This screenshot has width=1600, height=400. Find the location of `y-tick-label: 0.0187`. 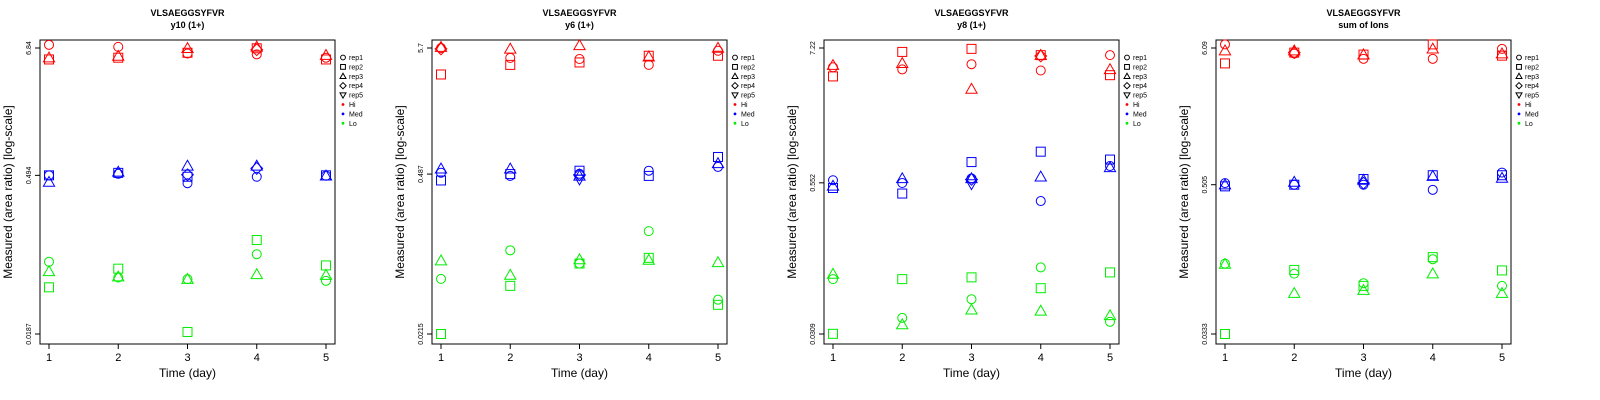

y-tick-label: 0.0187 is located at coordinates (29, 334).